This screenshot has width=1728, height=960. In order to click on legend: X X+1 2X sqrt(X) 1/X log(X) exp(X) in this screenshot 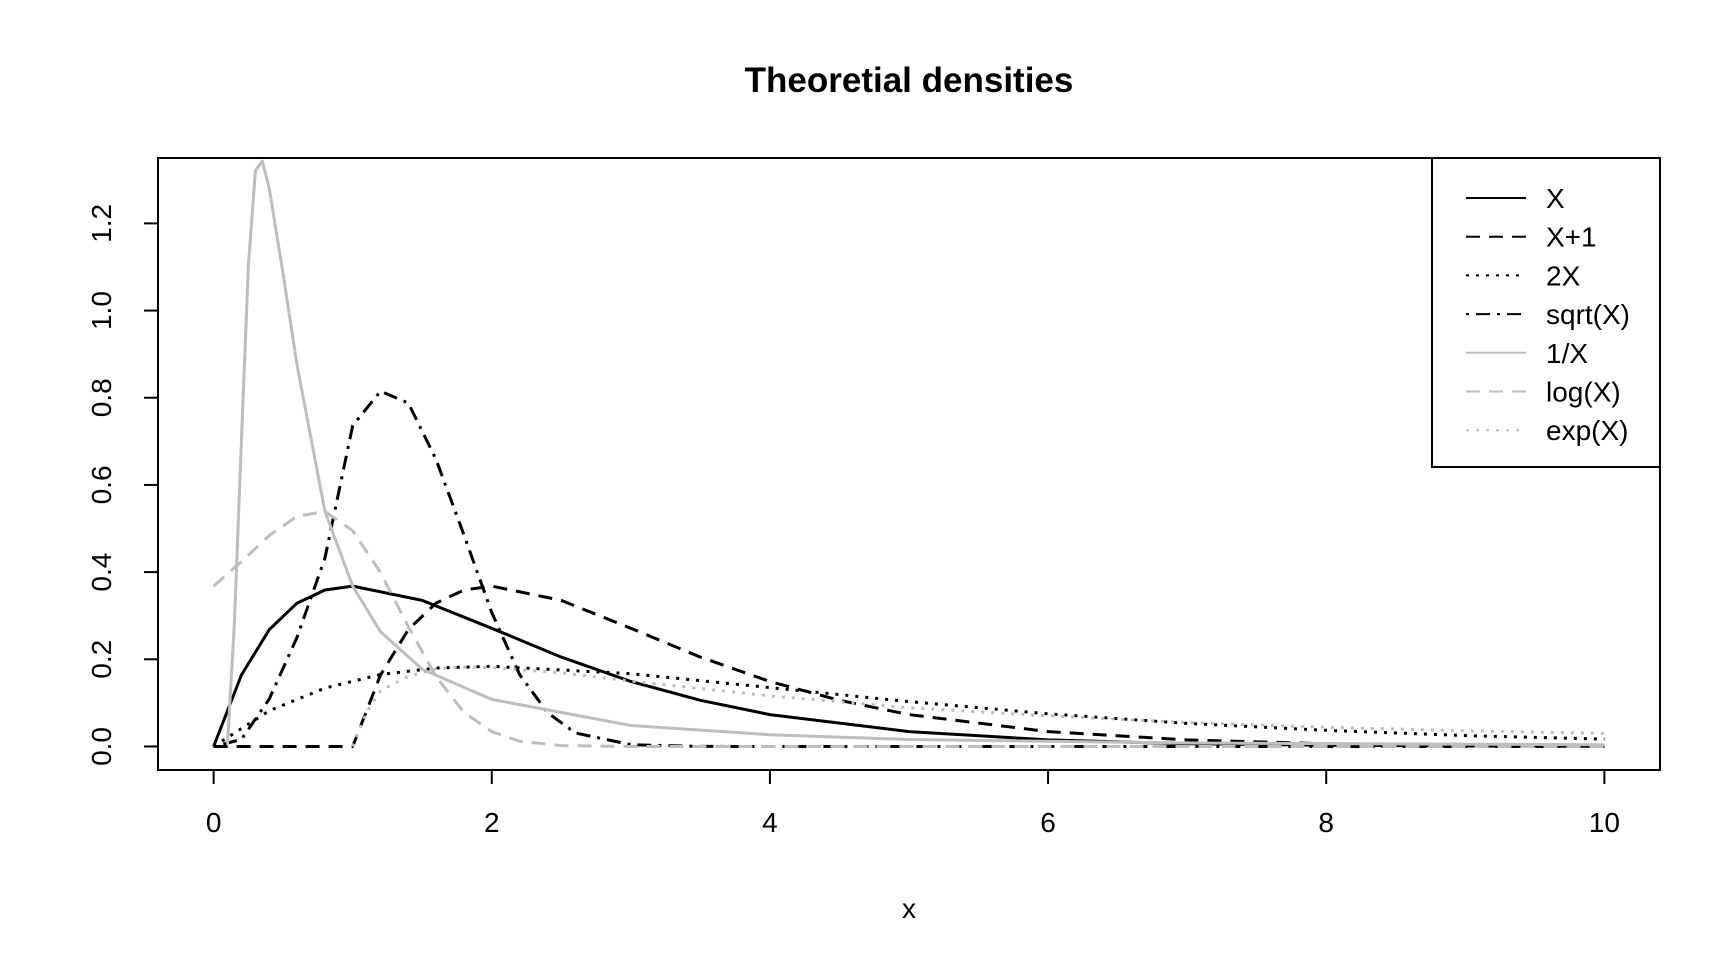, I will do `click(1546, 312)`.